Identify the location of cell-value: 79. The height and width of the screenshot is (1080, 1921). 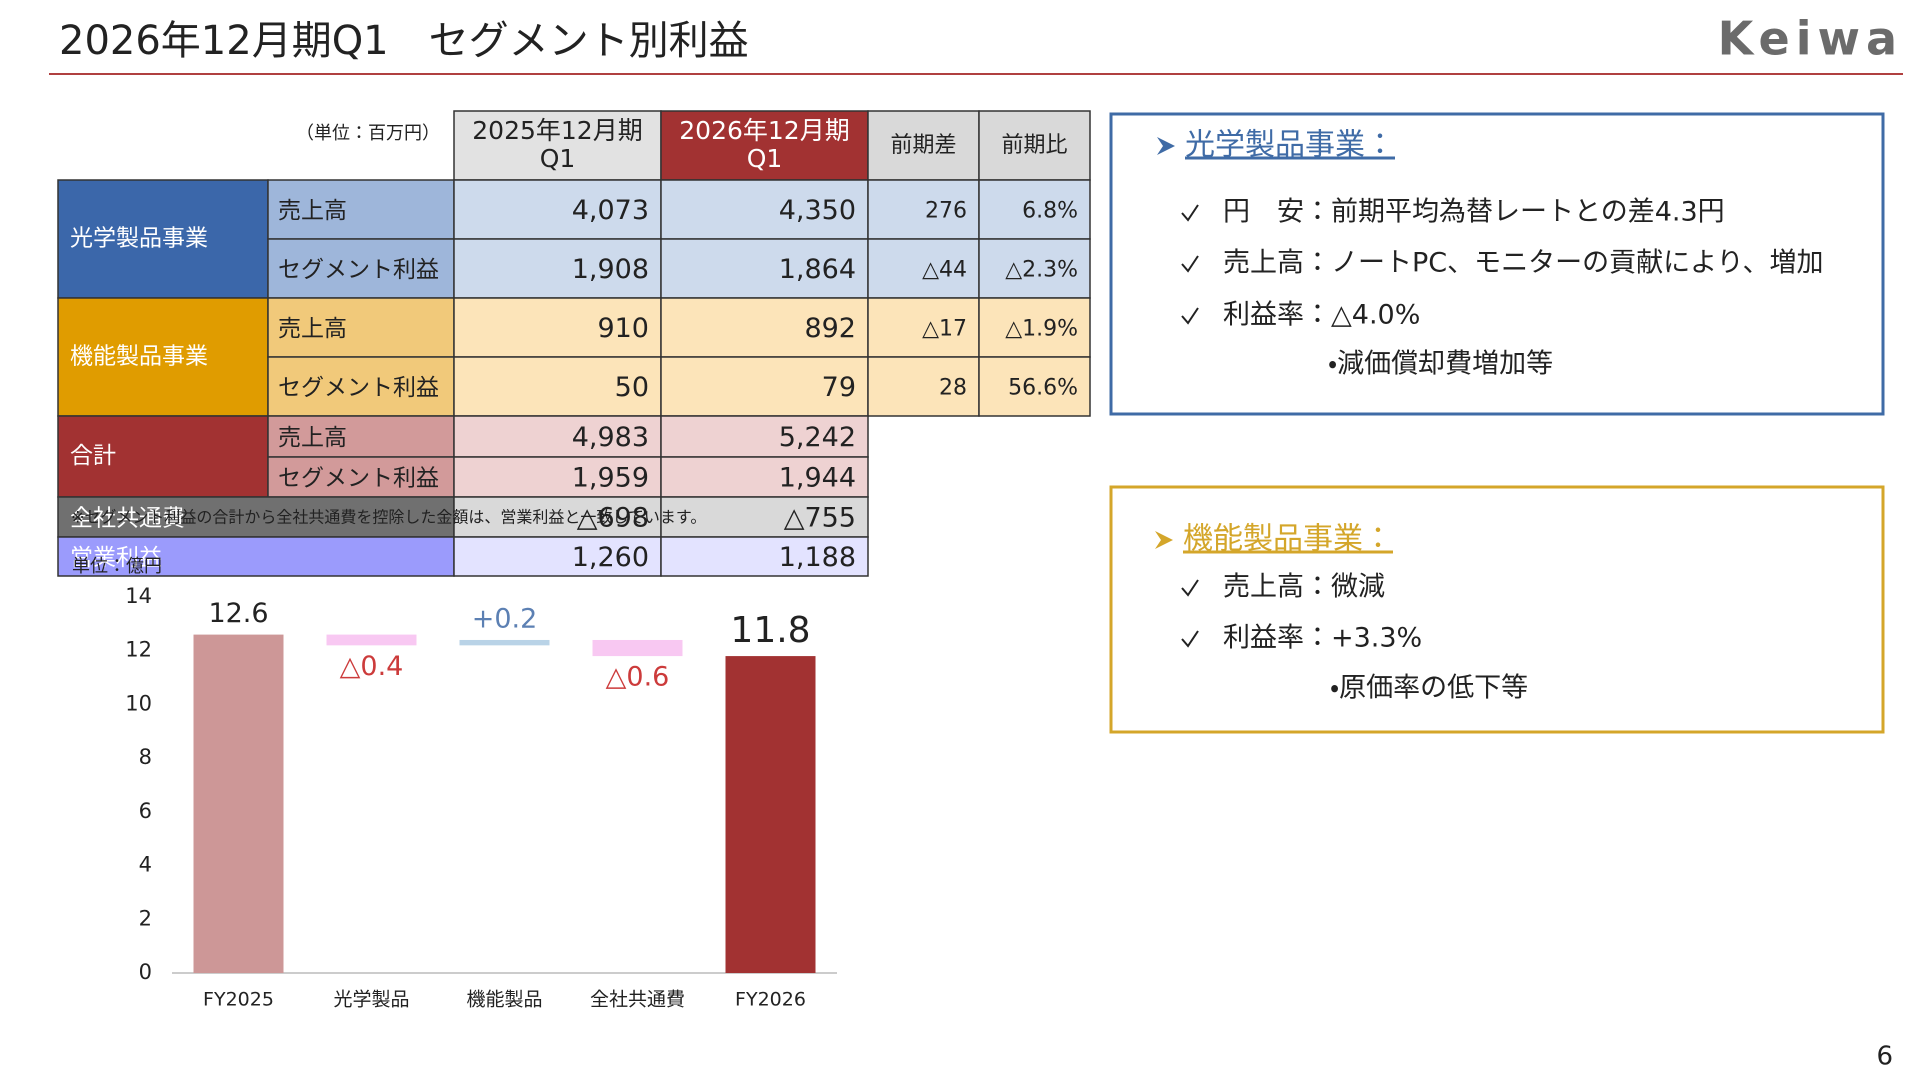
(839, 387).